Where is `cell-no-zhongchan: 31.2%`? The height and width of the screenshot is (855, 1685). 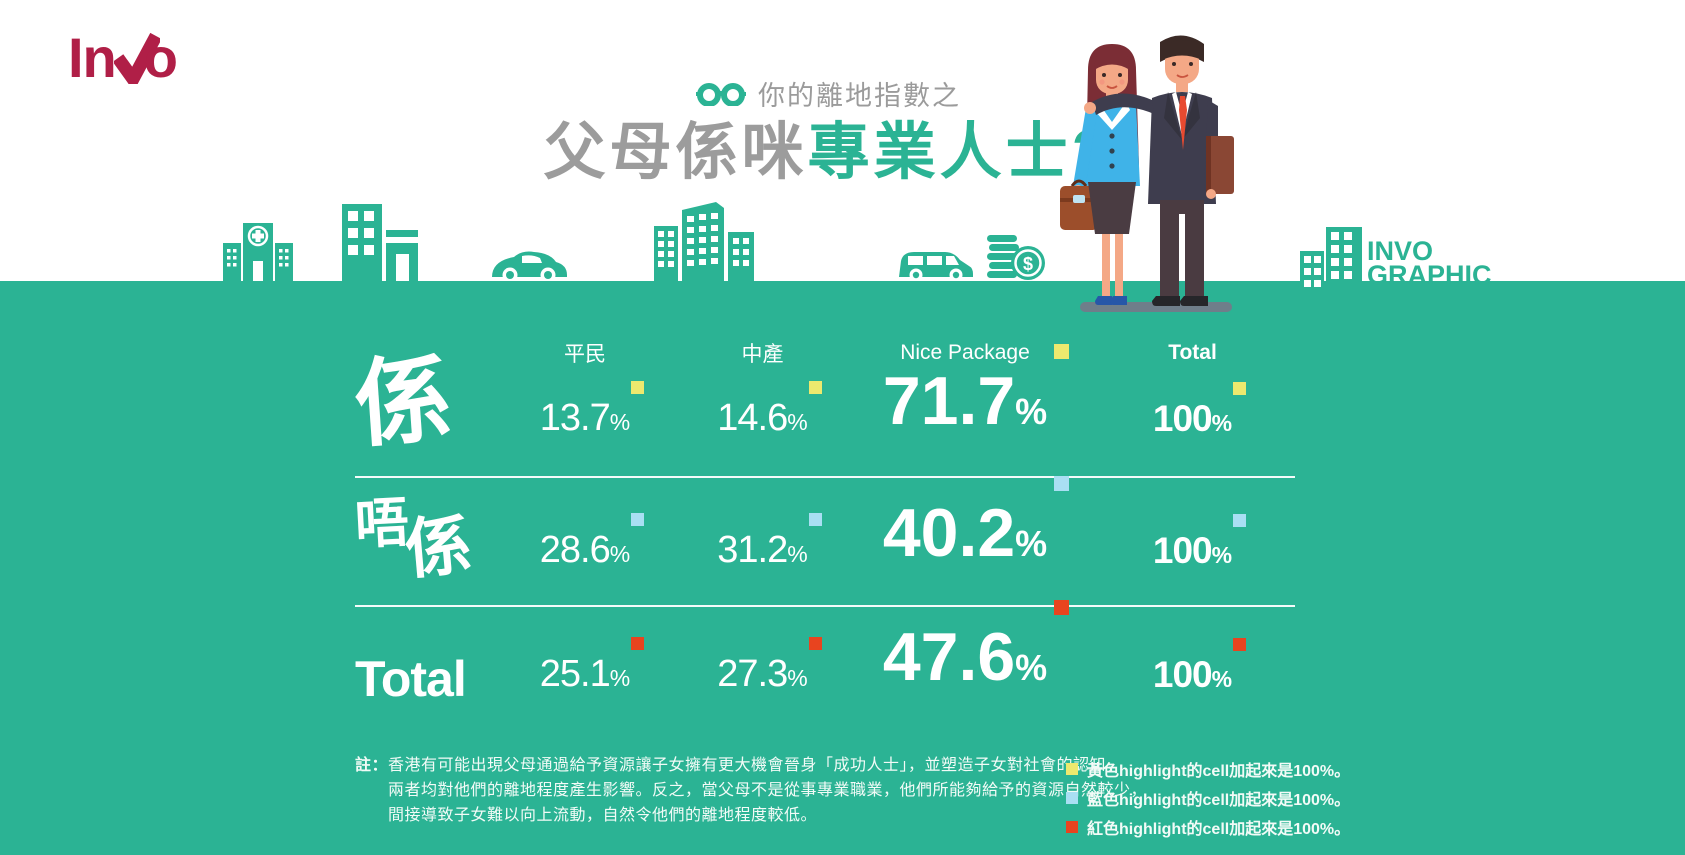
cell-no-zhongchan: 31.2% is located at coordinates (769, 542).